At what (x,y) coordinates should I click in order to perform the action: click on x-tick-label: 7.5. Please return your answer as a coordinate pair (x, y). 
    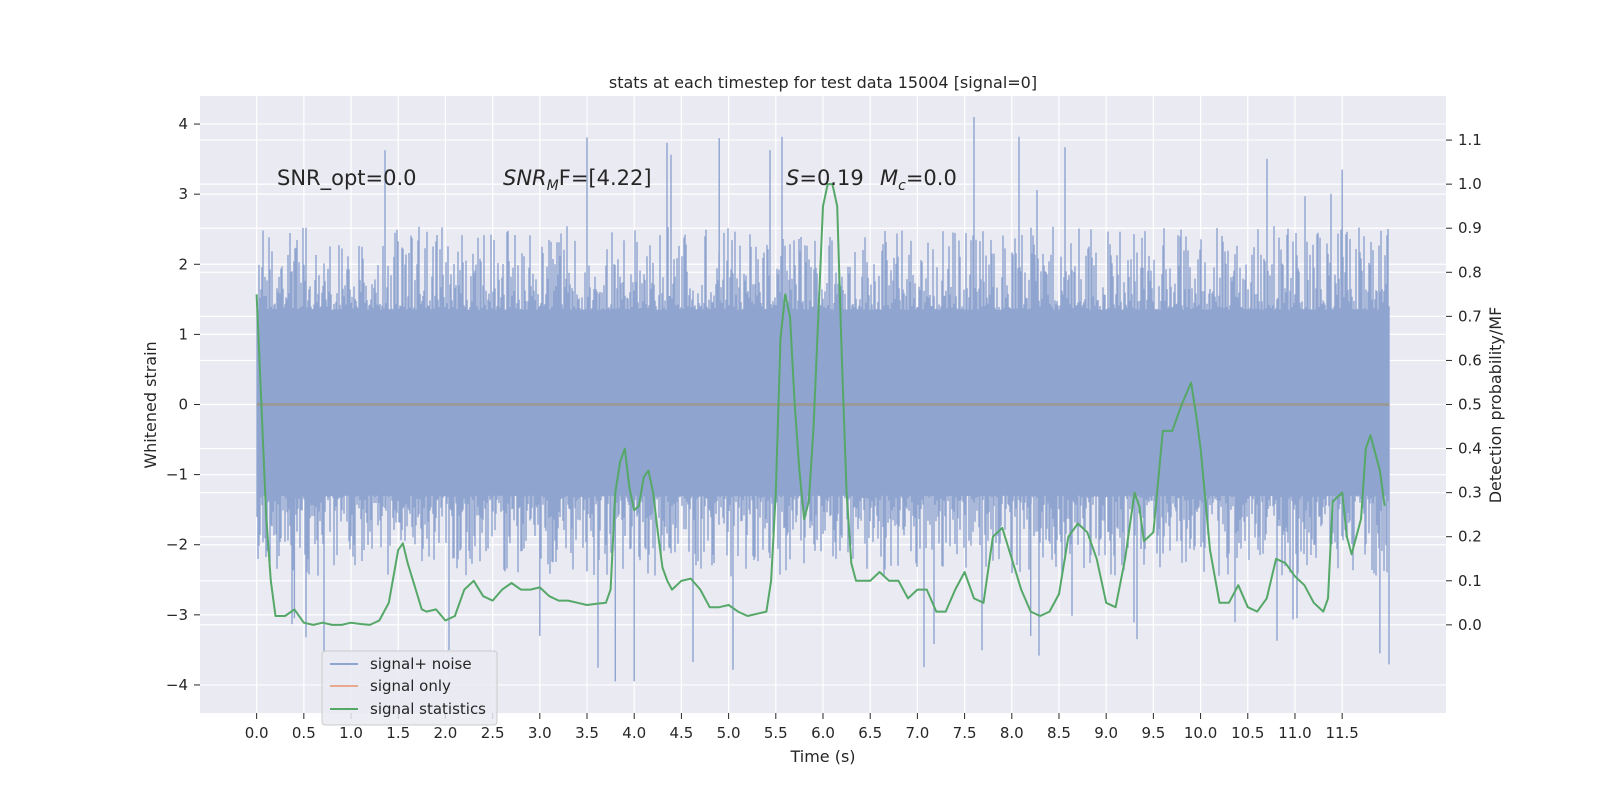
    Looking at the image, I should click on (965, 733).